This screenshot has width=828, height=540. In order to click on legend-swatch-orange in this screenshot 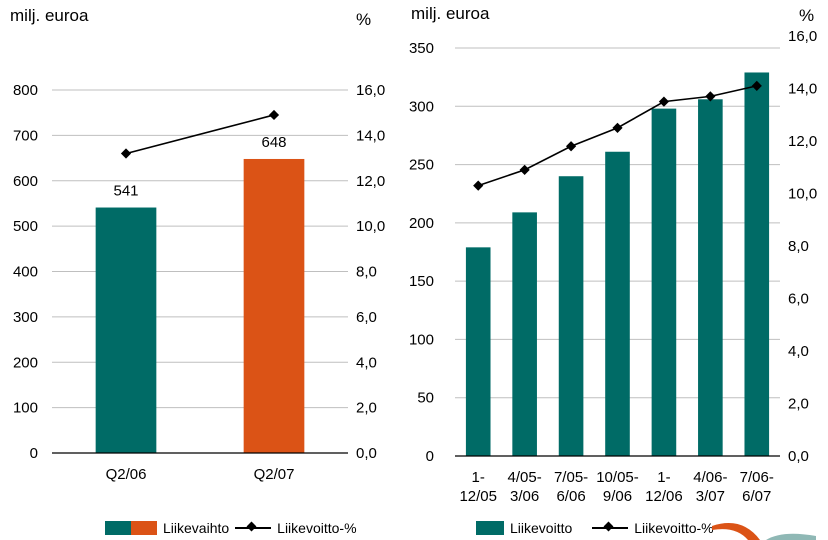, I will do `click(144, 528)`.